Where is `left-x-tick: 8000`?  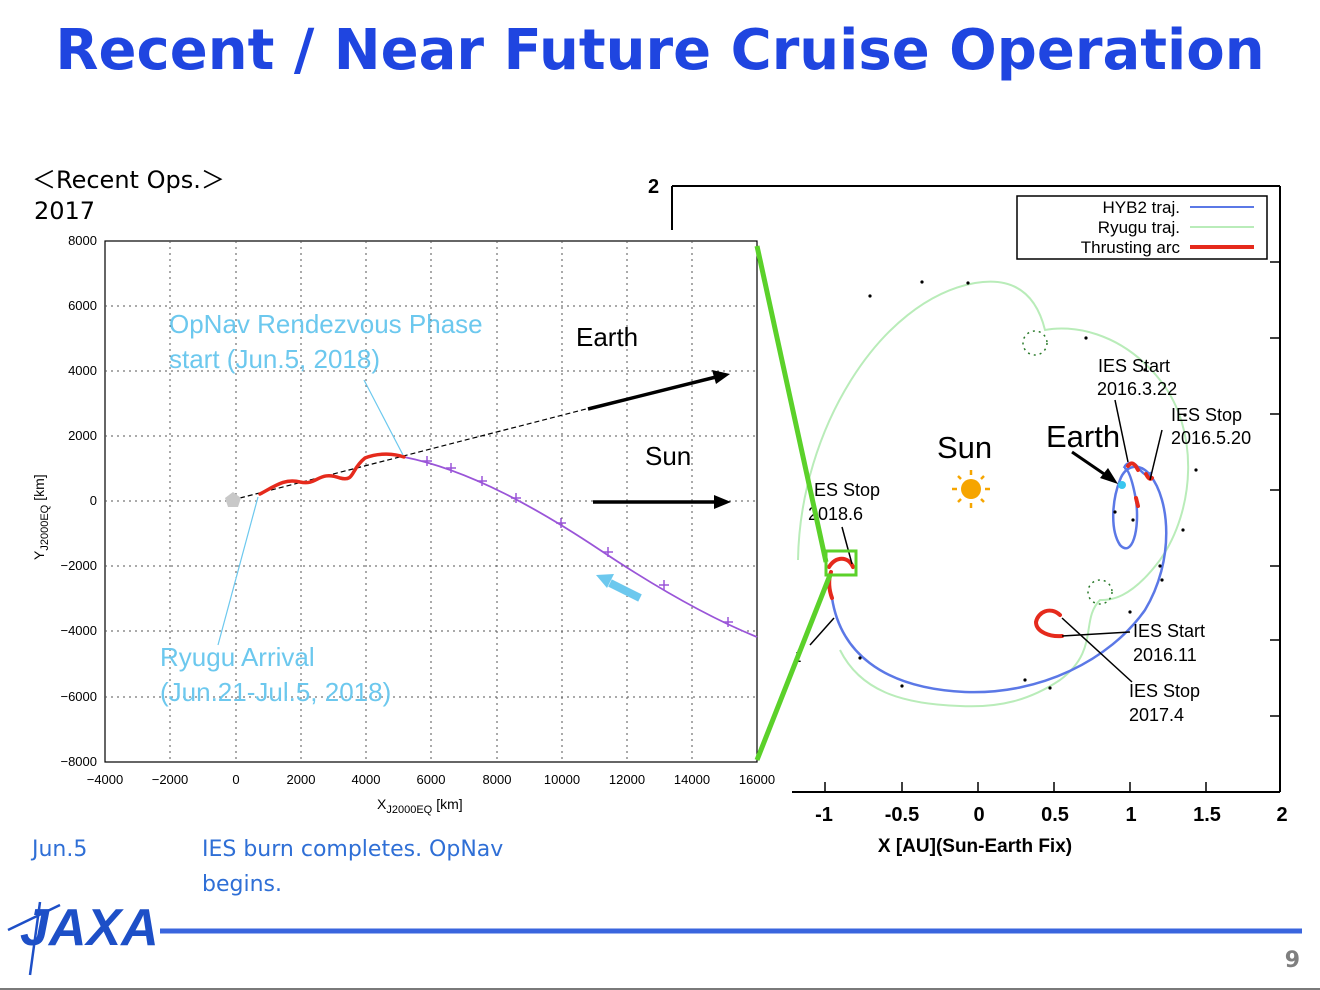 left-x-tick: 8000 is located at coordinates (497, 779).